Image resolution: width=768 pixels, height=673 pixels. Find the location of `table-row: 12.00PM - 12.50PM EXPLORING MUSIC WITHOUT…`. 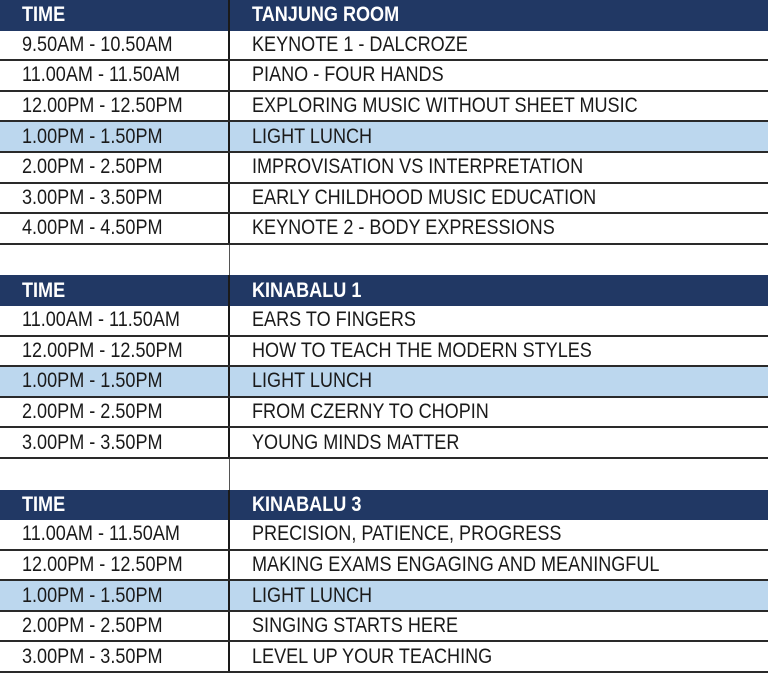

table-row: 12.00PM - 12.50PM EXPLORING MUSIC WITHOUT… is located at coordinates (384, 107).